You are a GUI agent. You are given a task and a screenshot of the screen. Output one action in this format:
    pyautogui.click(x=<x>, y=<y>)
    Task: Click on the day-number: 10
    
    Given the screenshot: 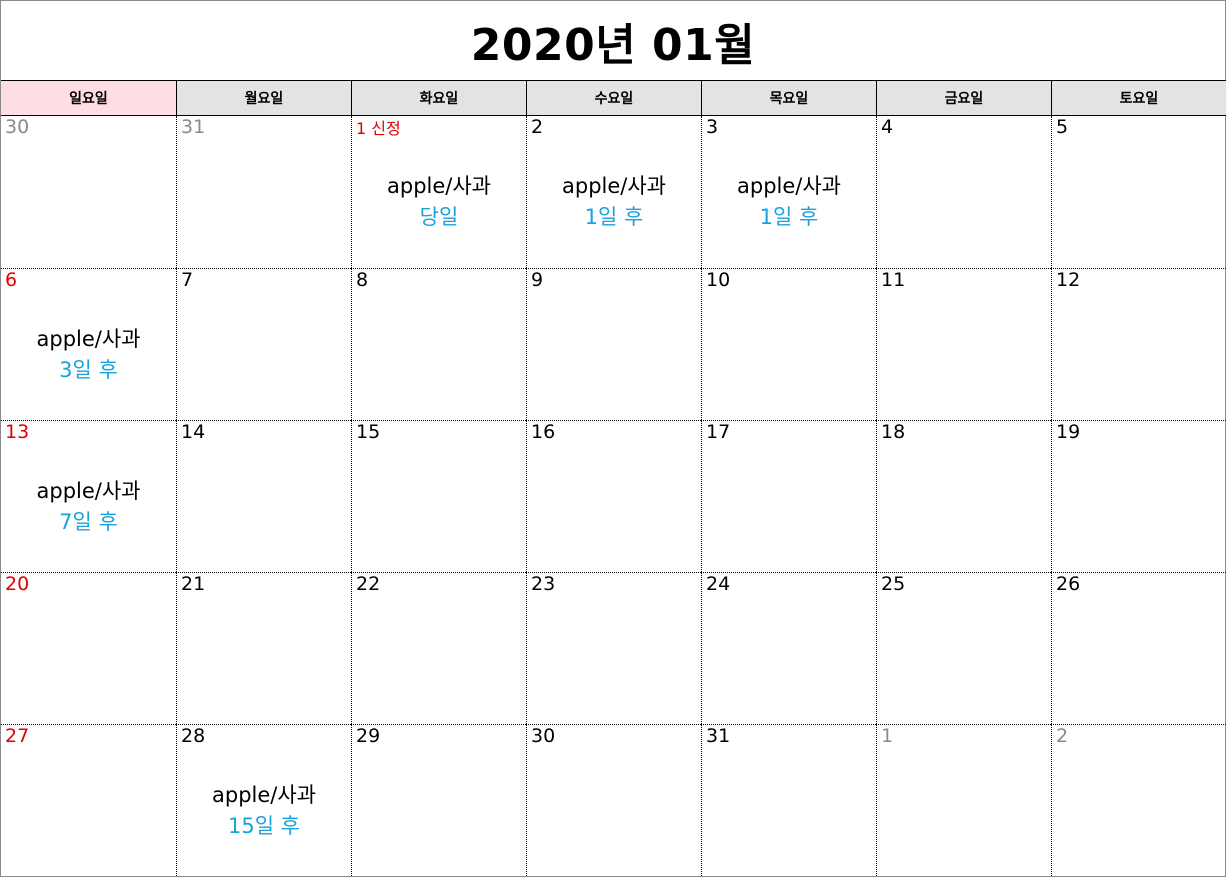 What is the action you would take?
    pyautogui.click(x=718, y=280)
    